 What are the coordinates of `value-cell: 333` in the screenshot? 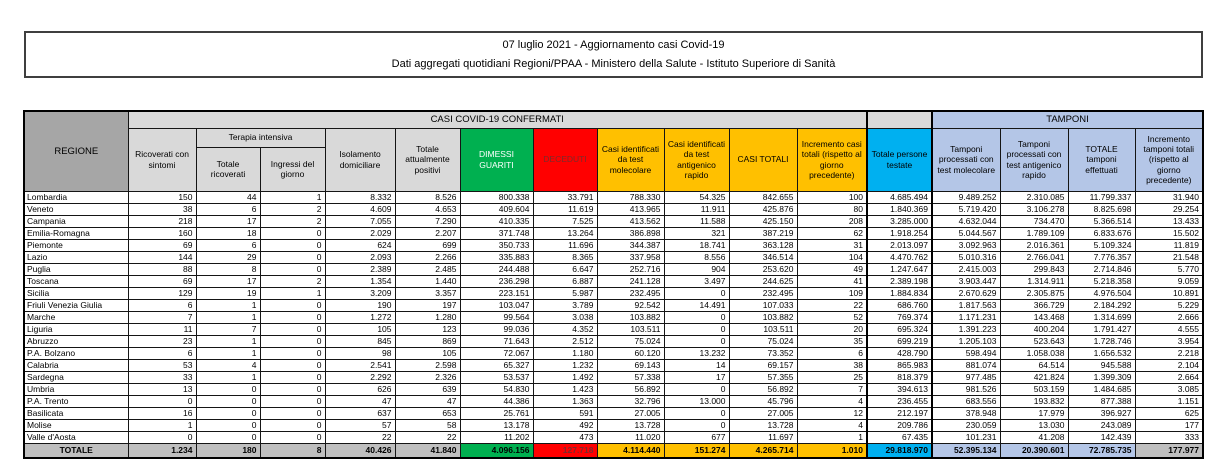 It's located at (1169, 437).